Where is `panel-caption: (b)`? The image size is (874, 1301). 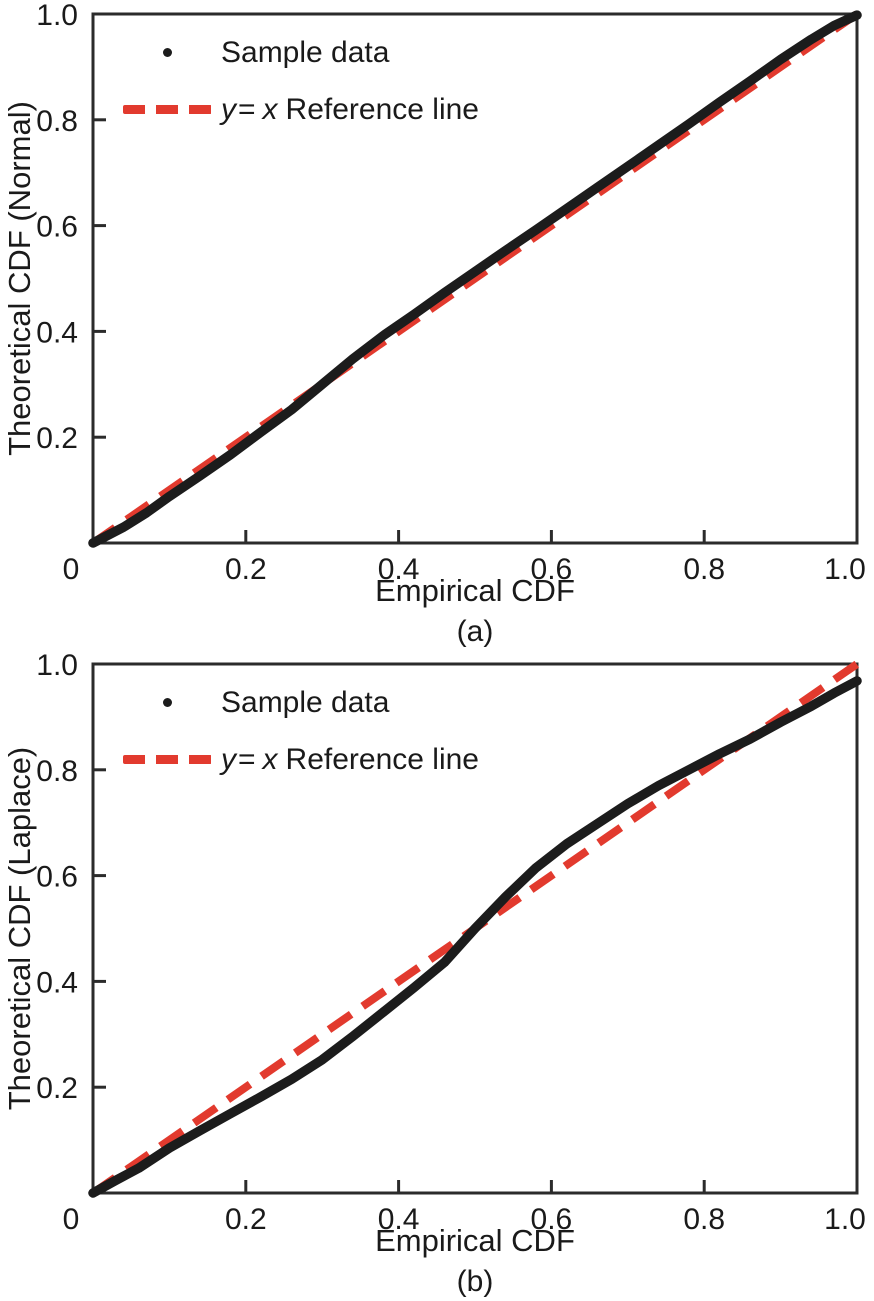 panel-caption: (b) is located at coordinates (475, 1281).